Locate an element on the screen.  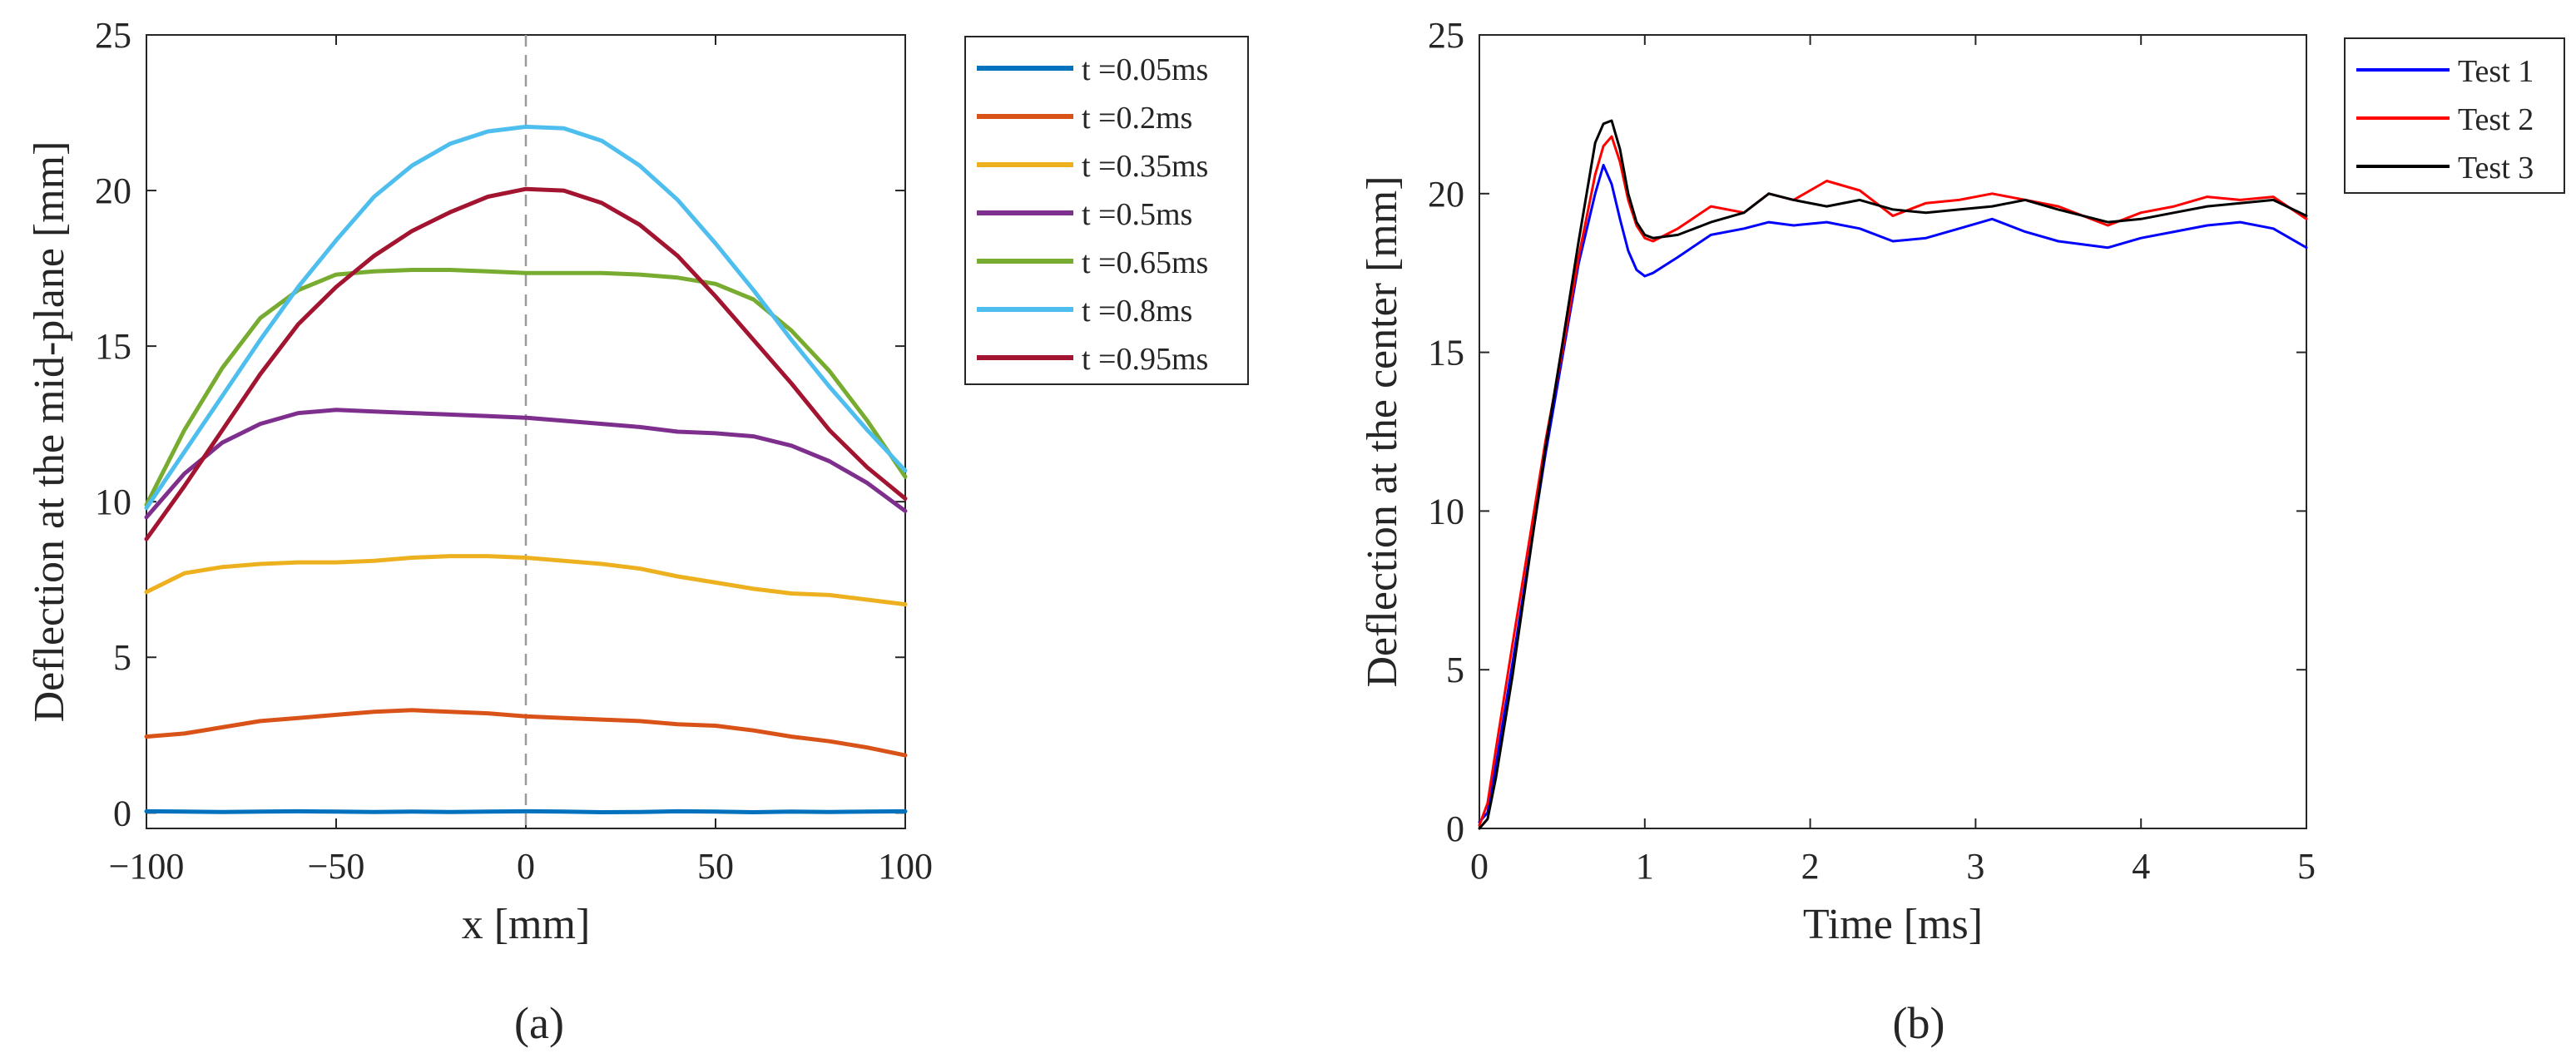
legend-label-3: Test 3 is located at coordinates (2496, 168).